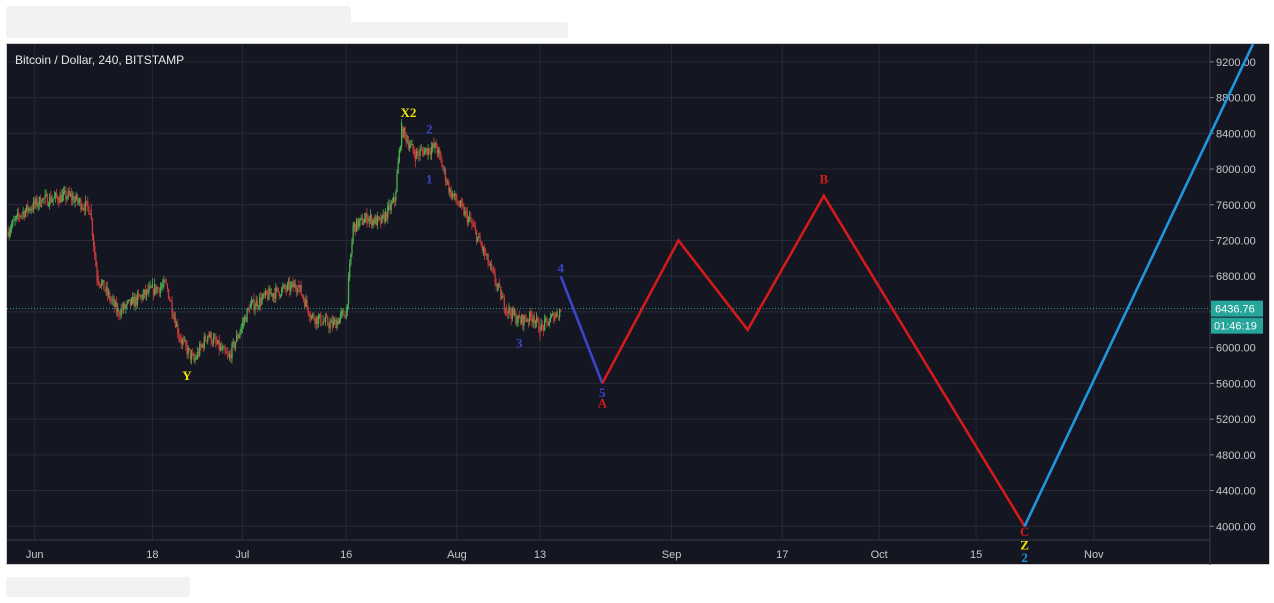 This screenshot has width=1274, height=603. I want to click on wave-label-1: 1, so click(429, 178).